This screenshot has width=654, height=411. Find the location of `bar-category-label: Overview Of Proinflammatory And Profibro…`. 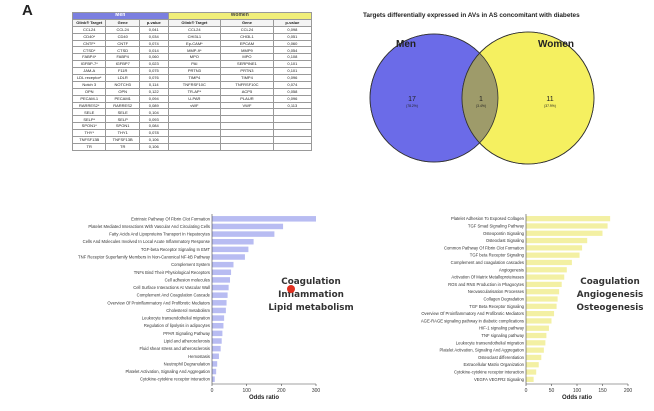

bar-category-label: Overview Of Proinflammatory And Profibro… is located at coordinates (472, 313).